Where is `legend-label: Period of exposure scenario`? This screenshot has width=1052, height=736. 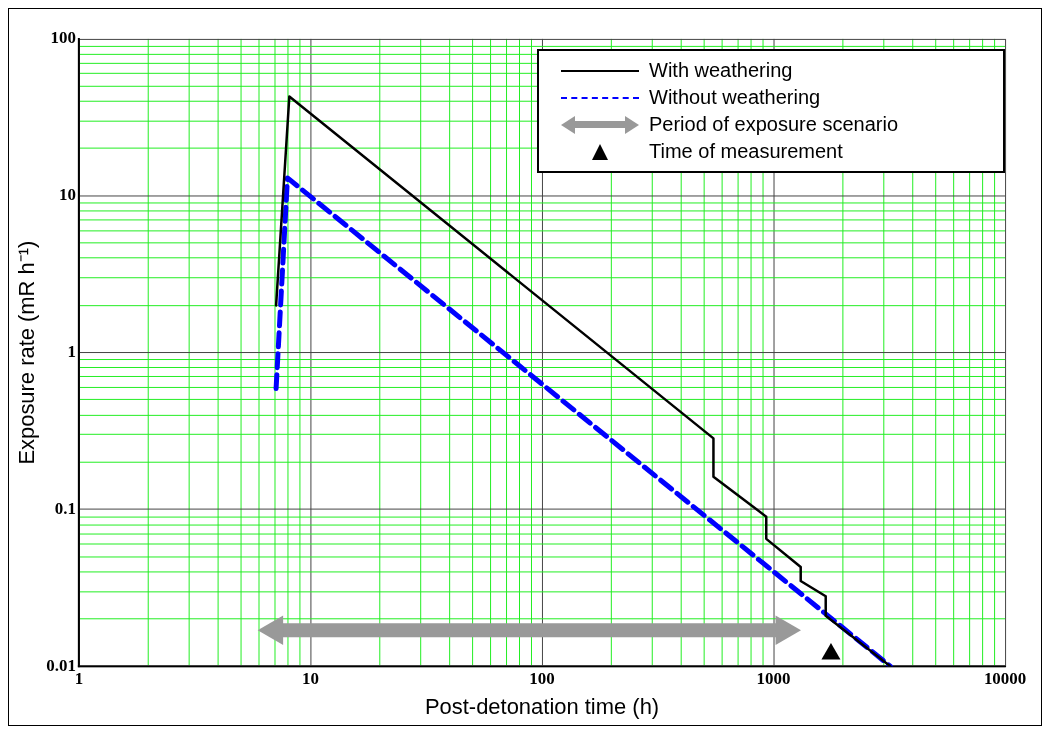 legend-label: Period of exposure scenario is located at coordinates (774, 124).